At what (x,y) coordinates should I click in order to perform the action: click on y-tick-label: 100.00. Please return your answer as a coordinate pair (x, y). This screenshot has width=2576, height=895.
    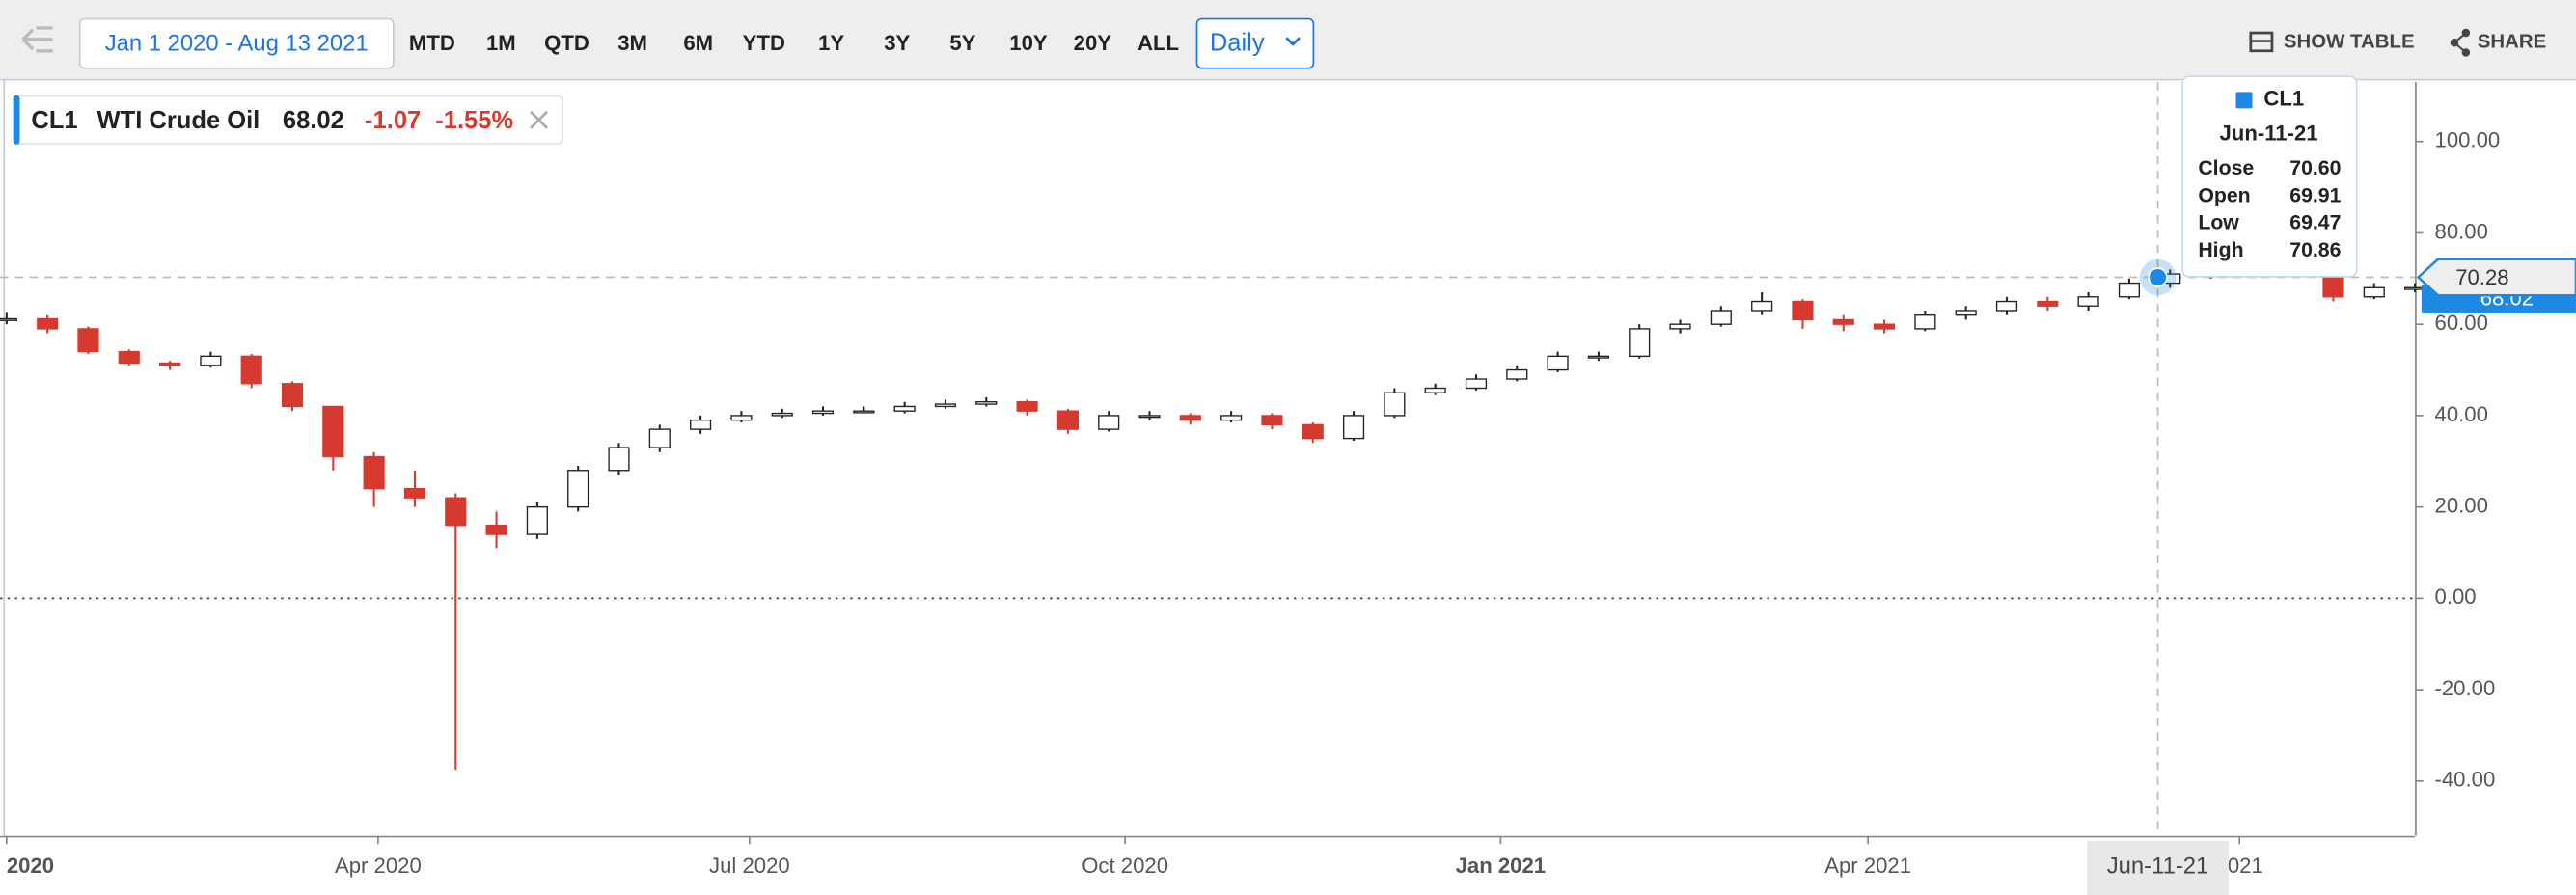
    Looking at the image, I should click on (2468, 140).